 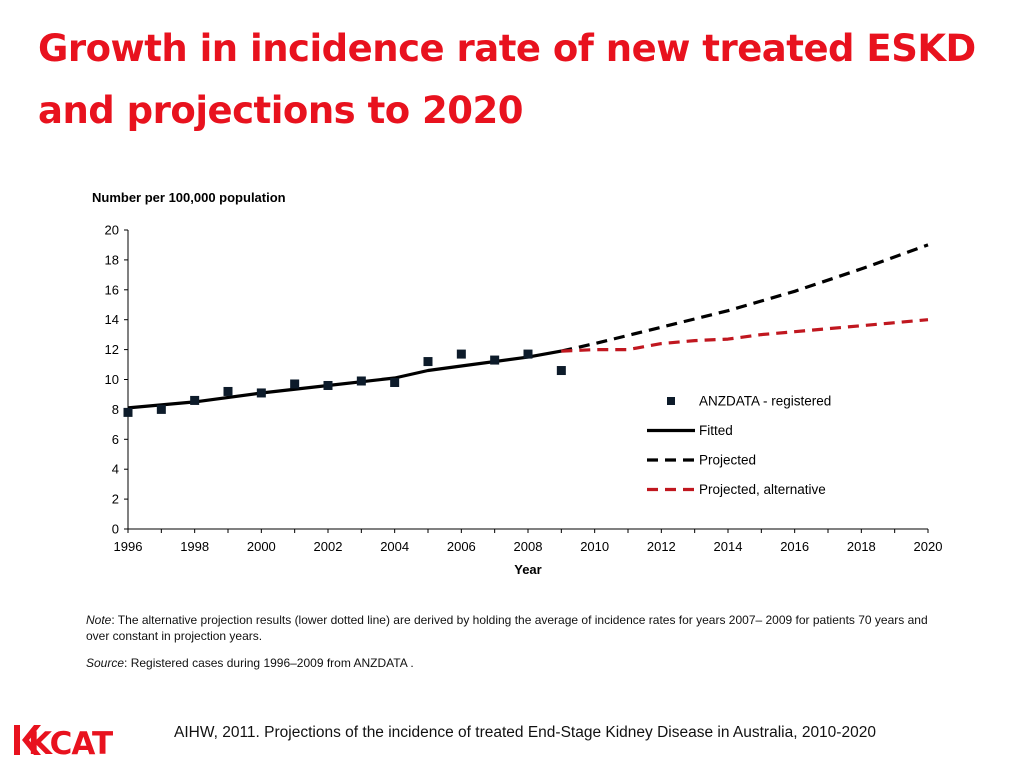 What do you see at coordinates (765, 401) in the screenshot?
I see `legend-label: ANZDATA - registered` at bounding box center [765, 401].